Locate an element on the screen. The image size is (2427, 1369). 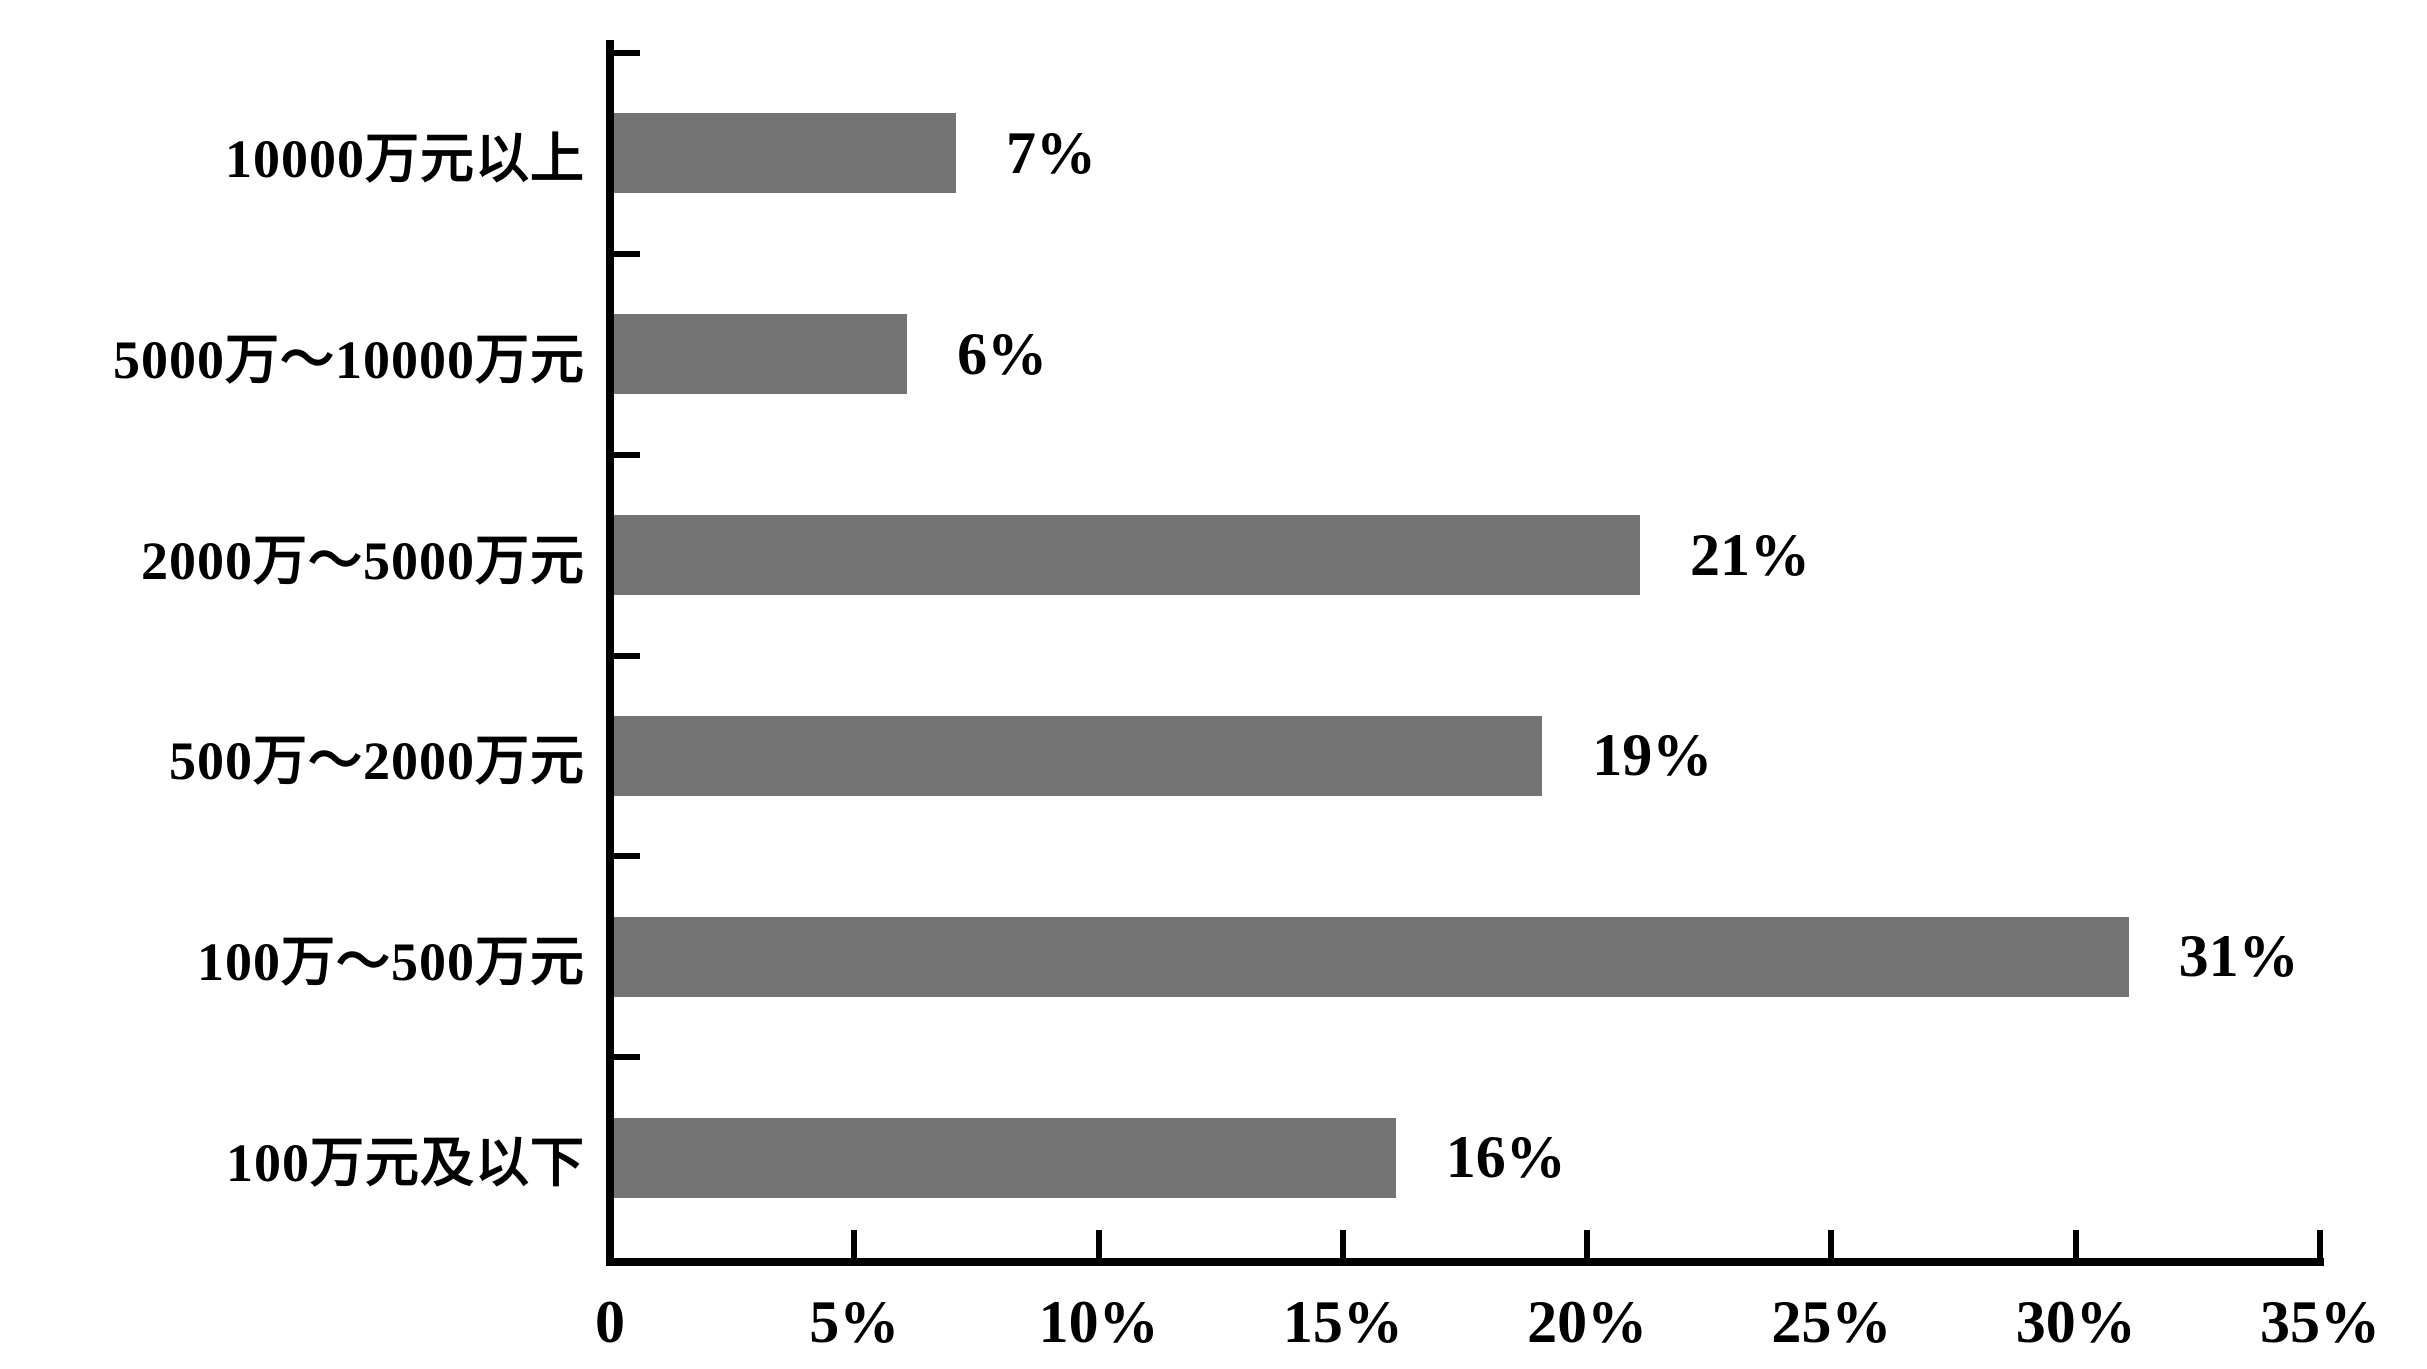
value-label: 7% is located at coordinates (1051, 152).